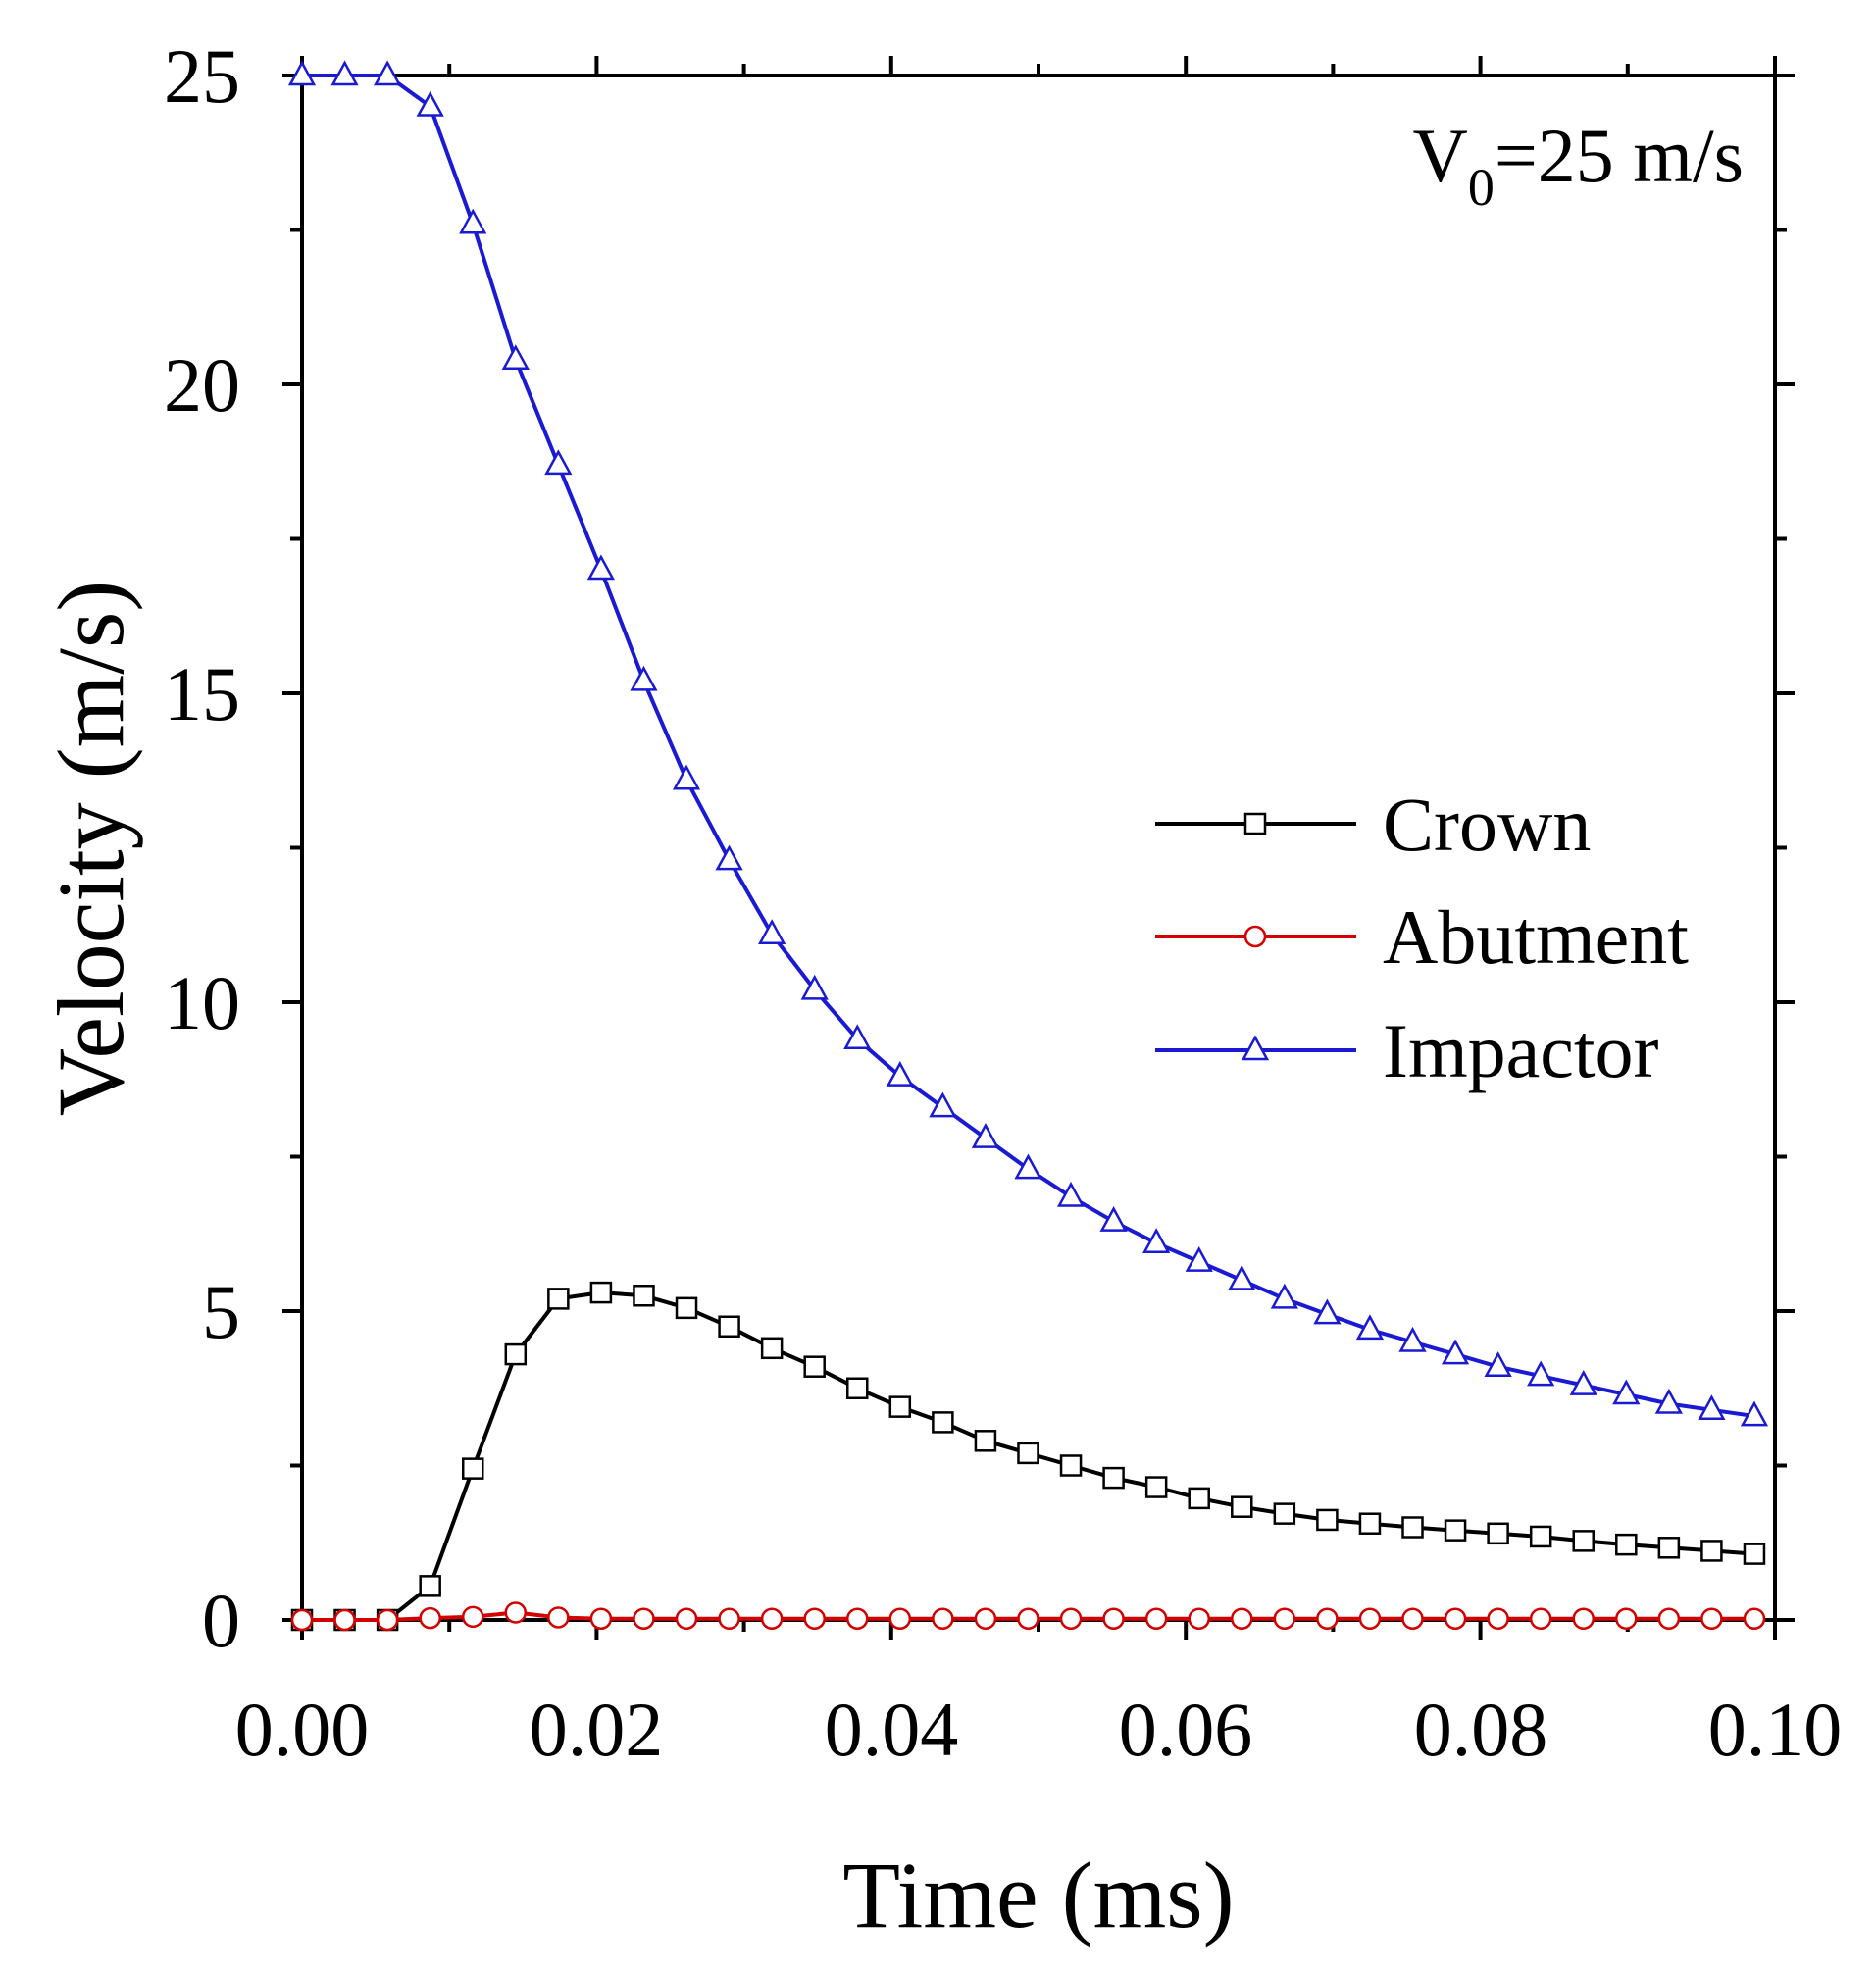 The height and width of the screenshot is (1973, 1876). What do you see at coordinates (1039, 1729) in the screenshot?
I see `x-tick-labels: 0.00 0.02 0.04 0.06 0.08 0.10` at bounding box center [1039, 1729].